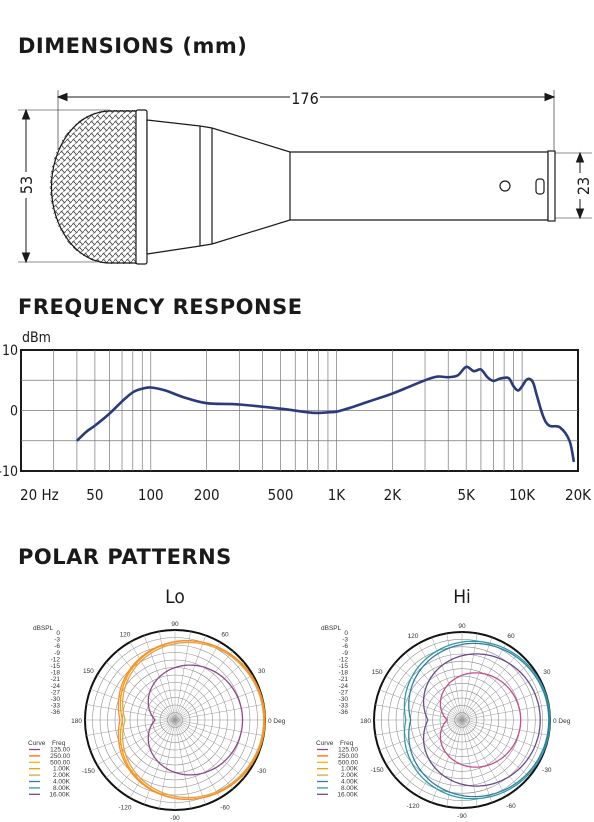  Describe the element at coordinates (511, 636) in the screenshot. I see `polar-angle-label: 60` at that location.